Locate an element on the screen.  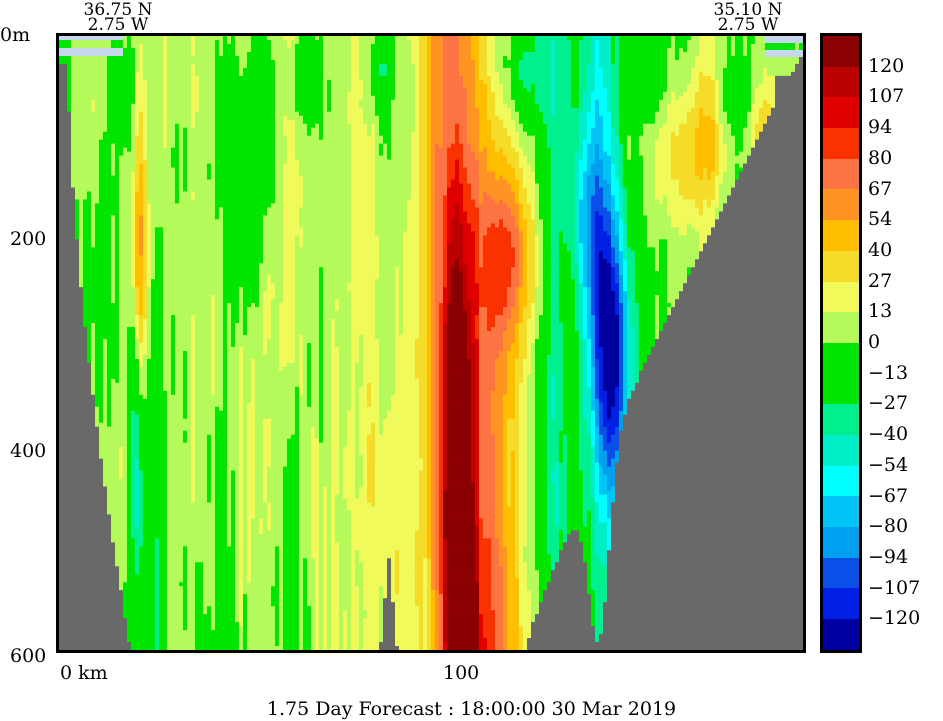
colorbar-tick-54: 54 is located at coordinates (880, 219).